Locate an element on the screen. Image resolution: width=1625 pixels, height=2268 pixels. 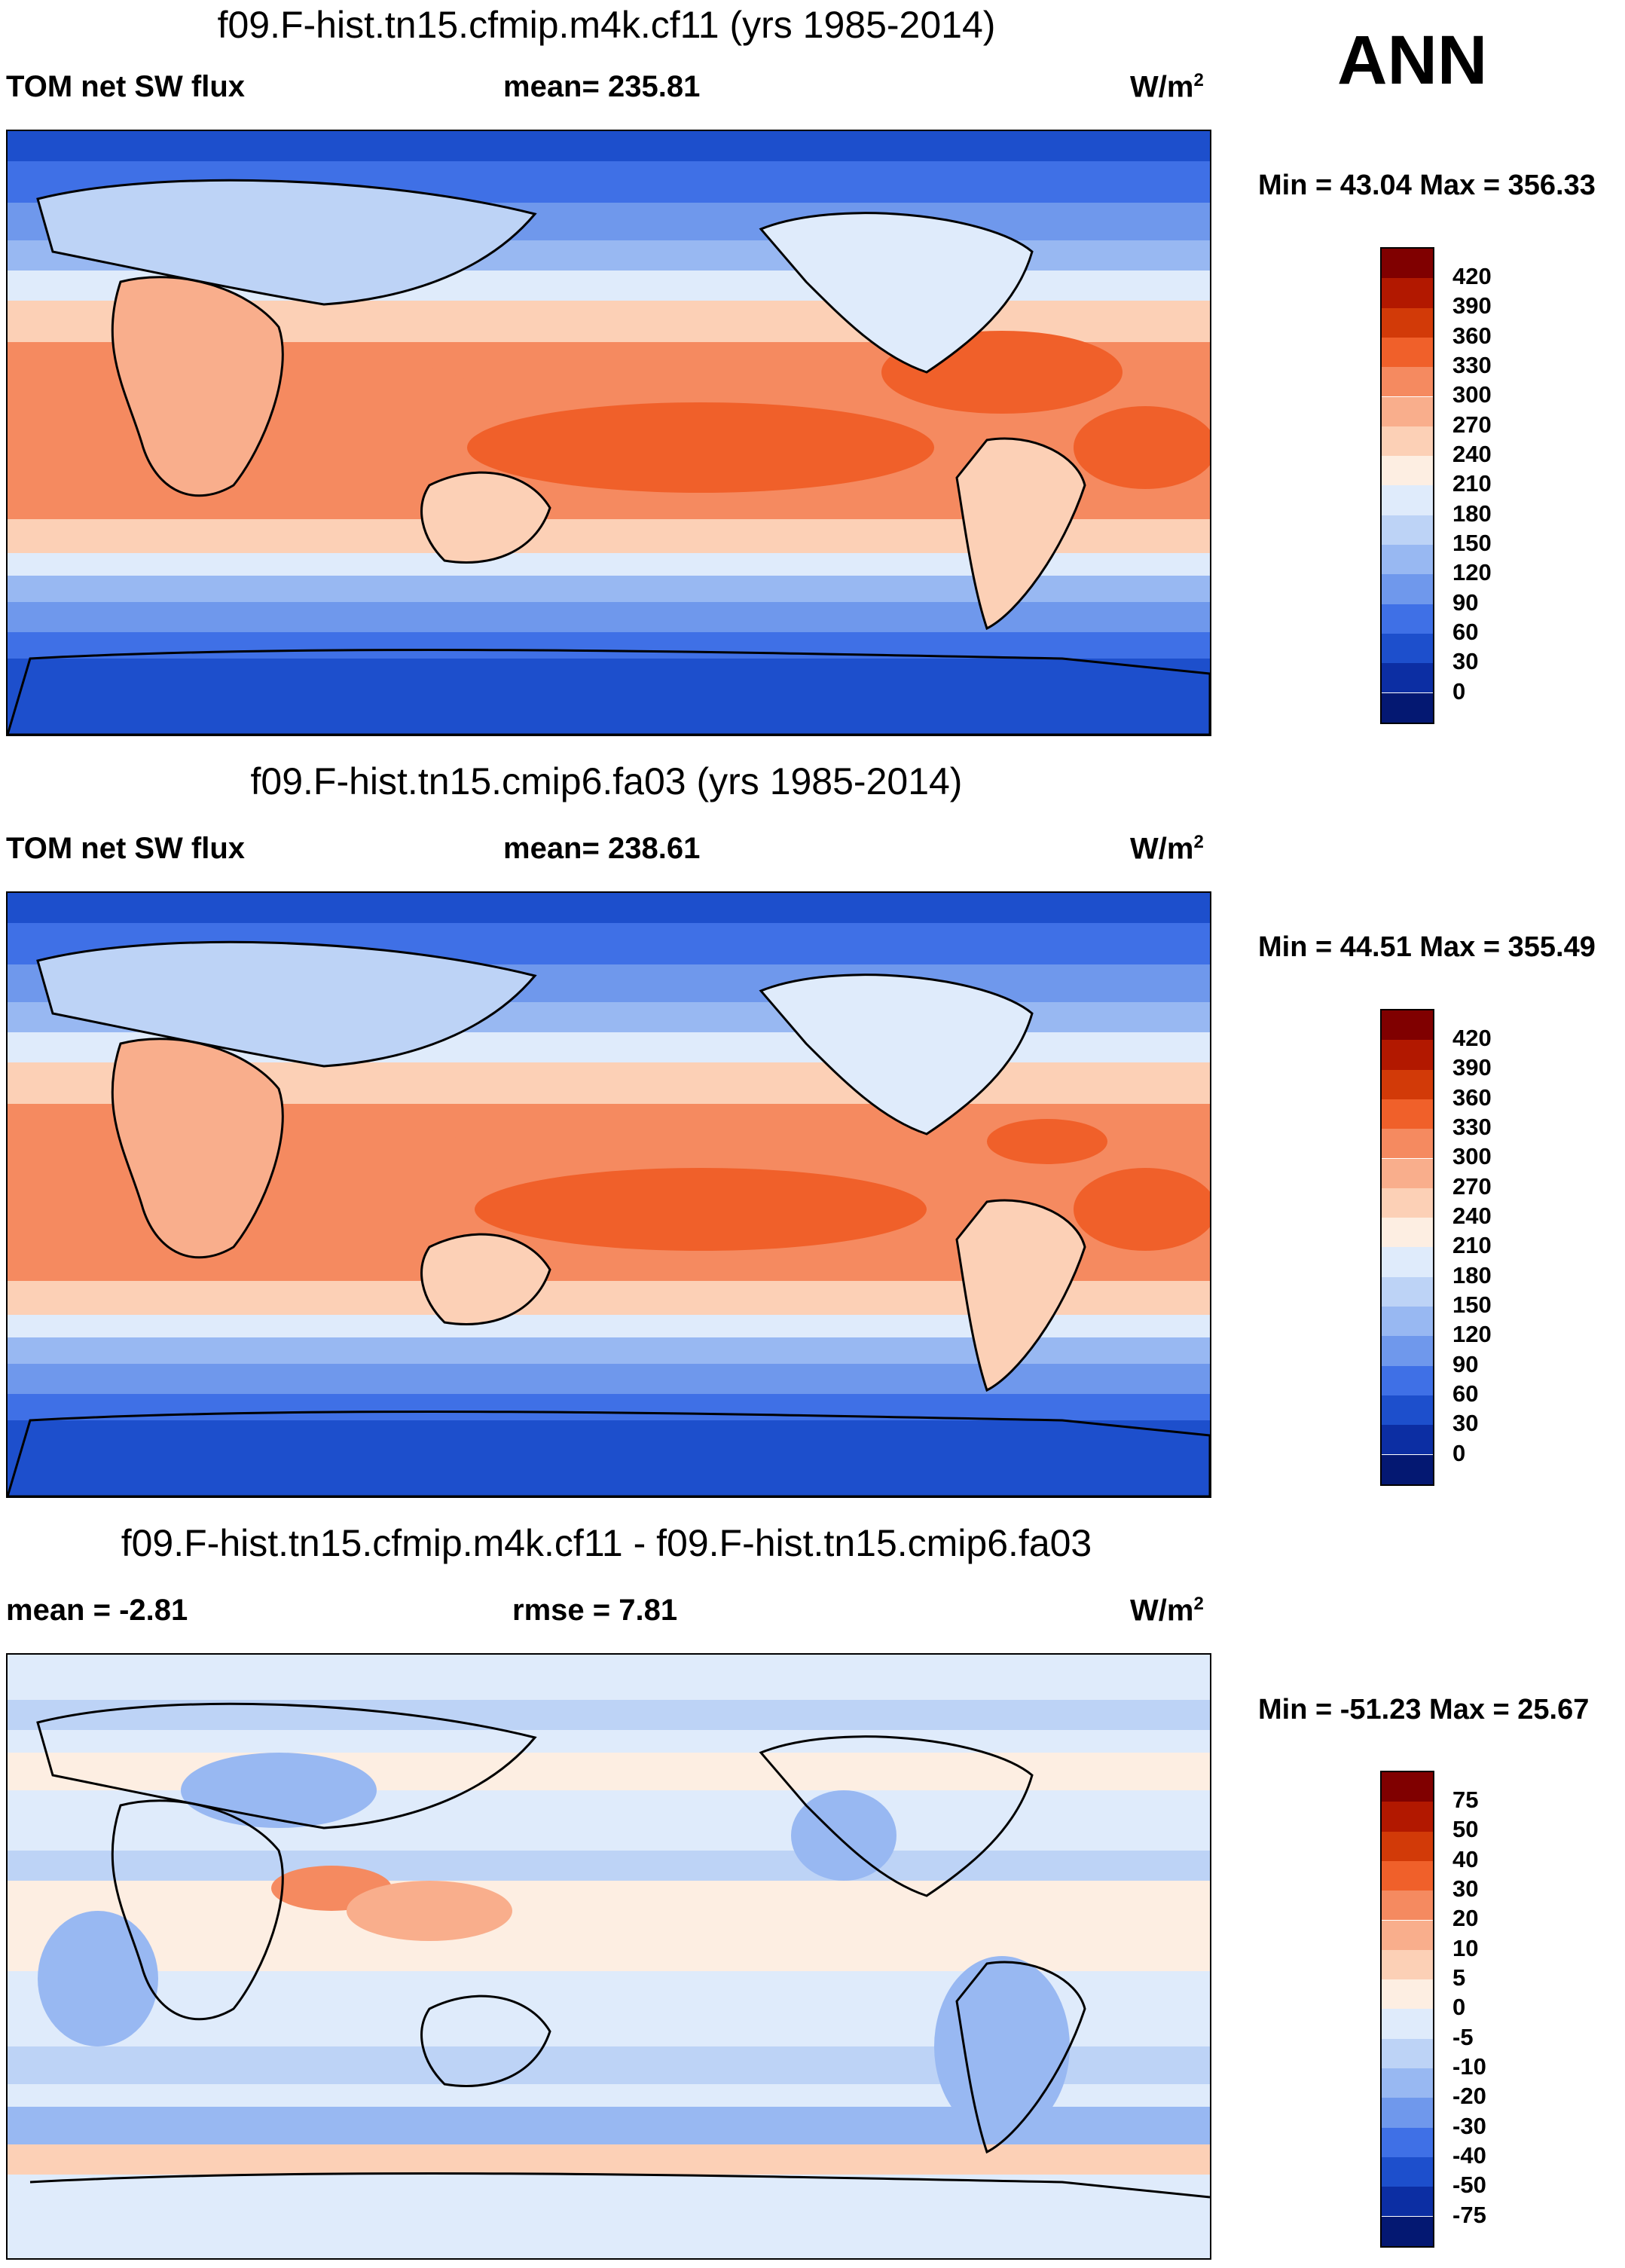
panel1-cbar-label: 90 is located at coordinates (1465, 602).